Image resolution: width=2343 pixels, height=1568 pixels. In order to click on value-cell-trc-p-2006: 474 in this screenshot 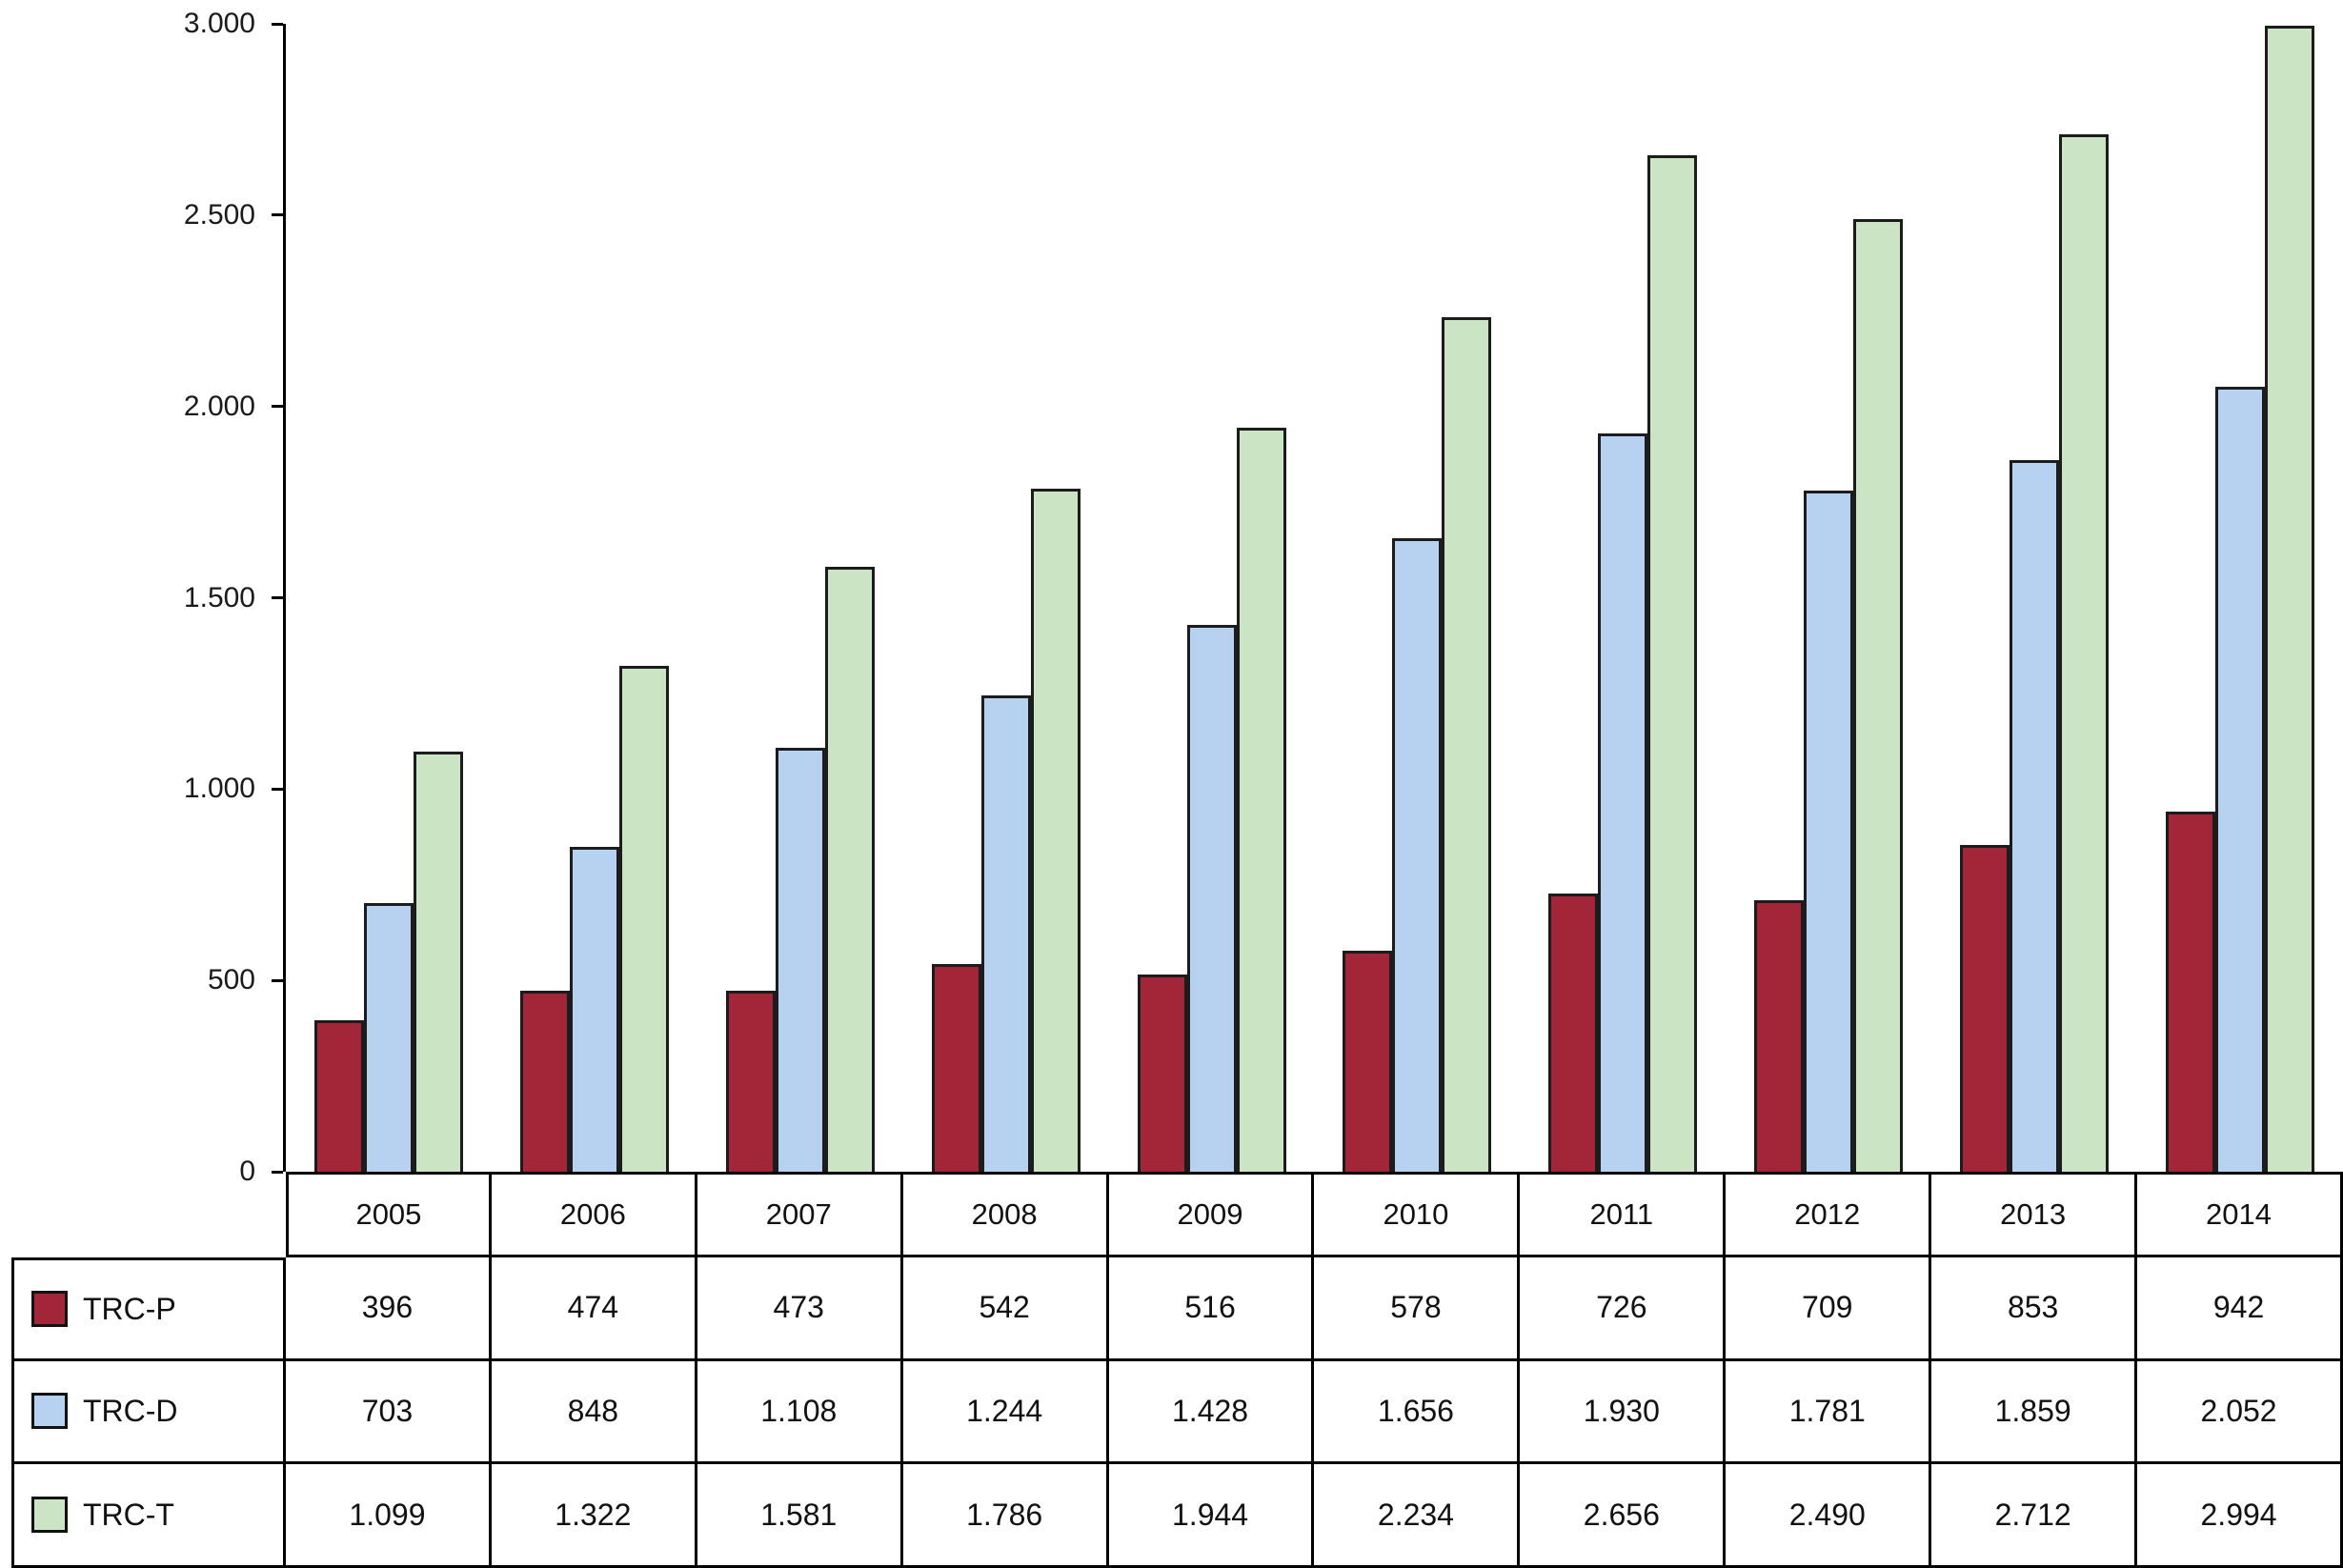, I will do `click(594, 1309)`.